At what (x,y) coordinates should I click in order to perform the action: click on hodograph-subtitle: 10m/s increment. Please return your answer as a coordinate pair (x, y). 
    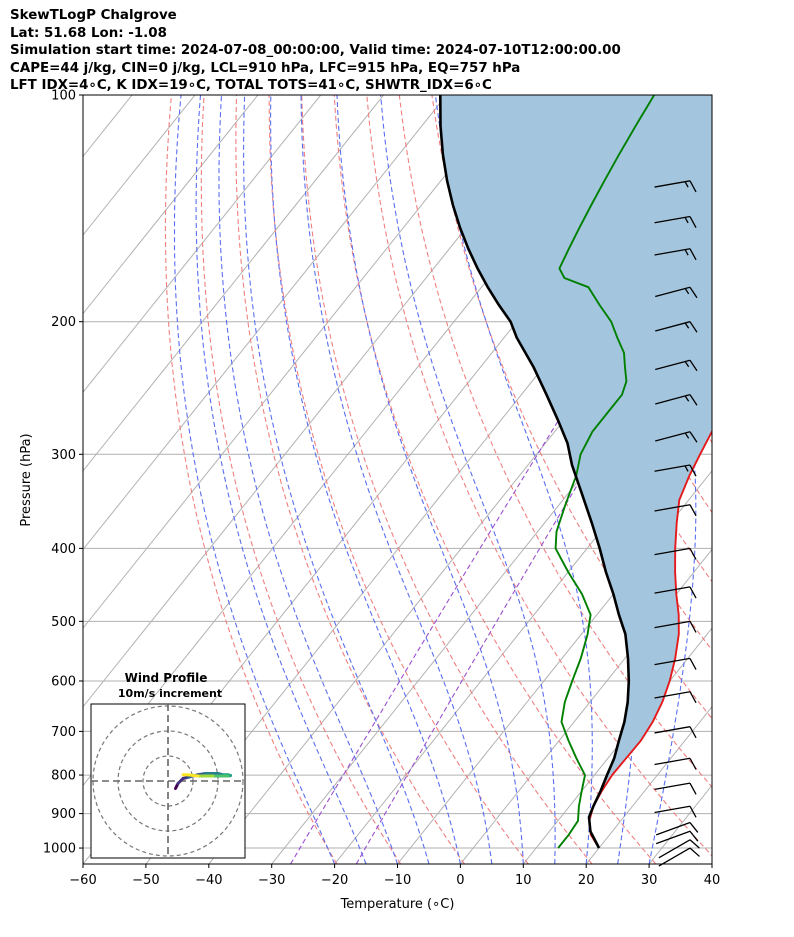
    Looking at the image, I should click on (170, 693).